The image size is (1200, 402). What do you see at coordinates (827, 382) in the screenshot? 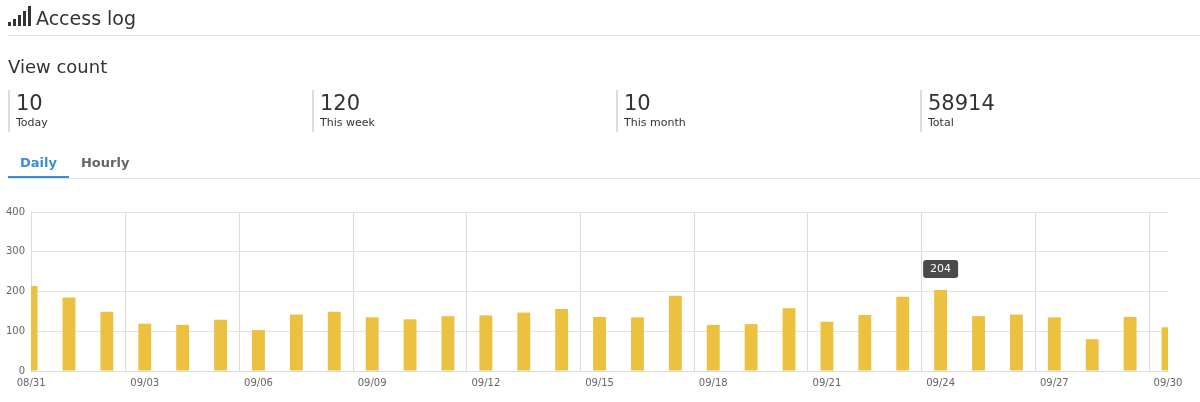
I see `x-tick-label: 09/21` at bounding box center [827, 382].